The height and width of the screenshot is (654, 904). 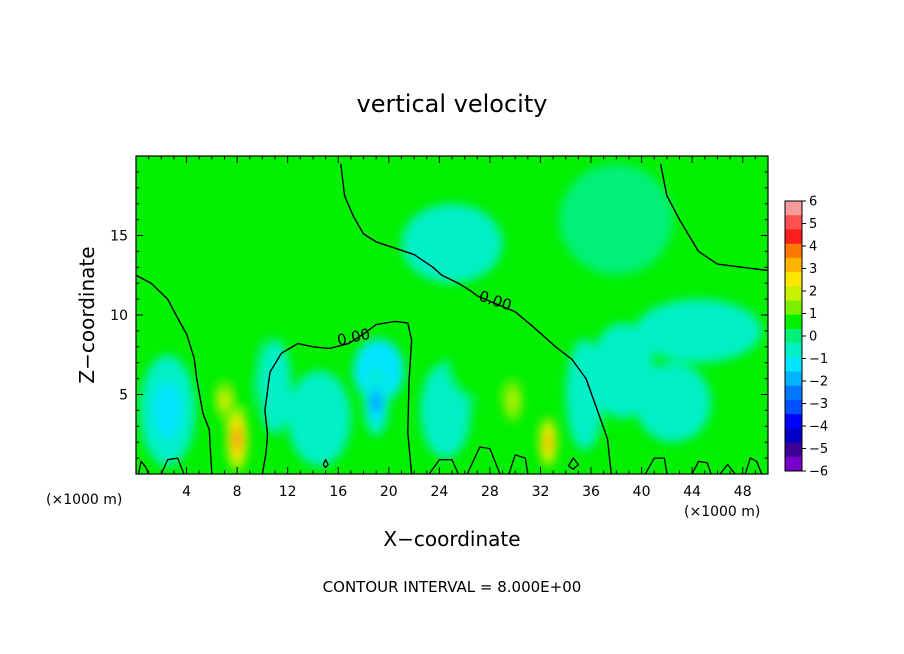 What do you see at coordinates (591, 492) in the screenshot?
I see `x-tick-label: 36` at bounding box center [591, 492].